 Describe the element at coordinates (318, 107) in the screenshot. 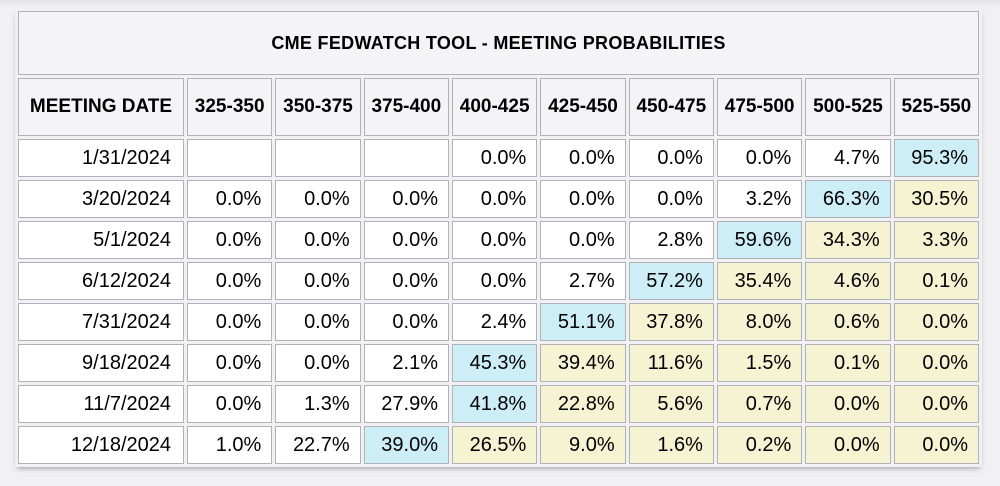

I see `column-header-350-375: 350-375` at that location.